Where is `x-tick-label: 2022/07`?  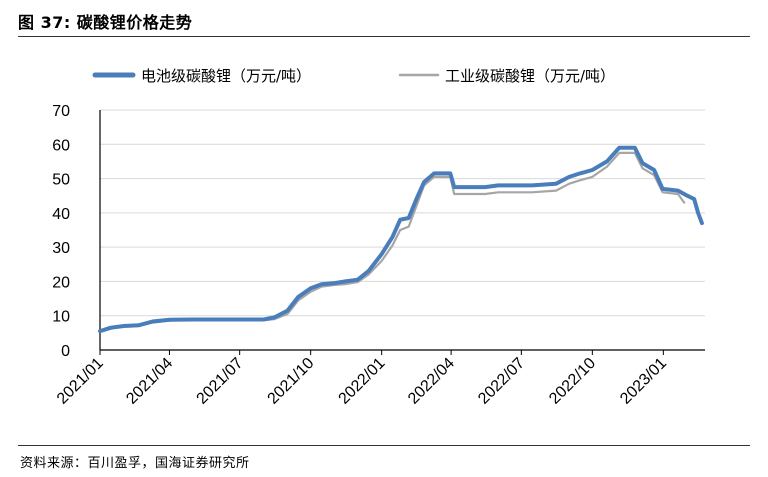
x-tick-label: 2022/07 is located at coordinates (501, 381).